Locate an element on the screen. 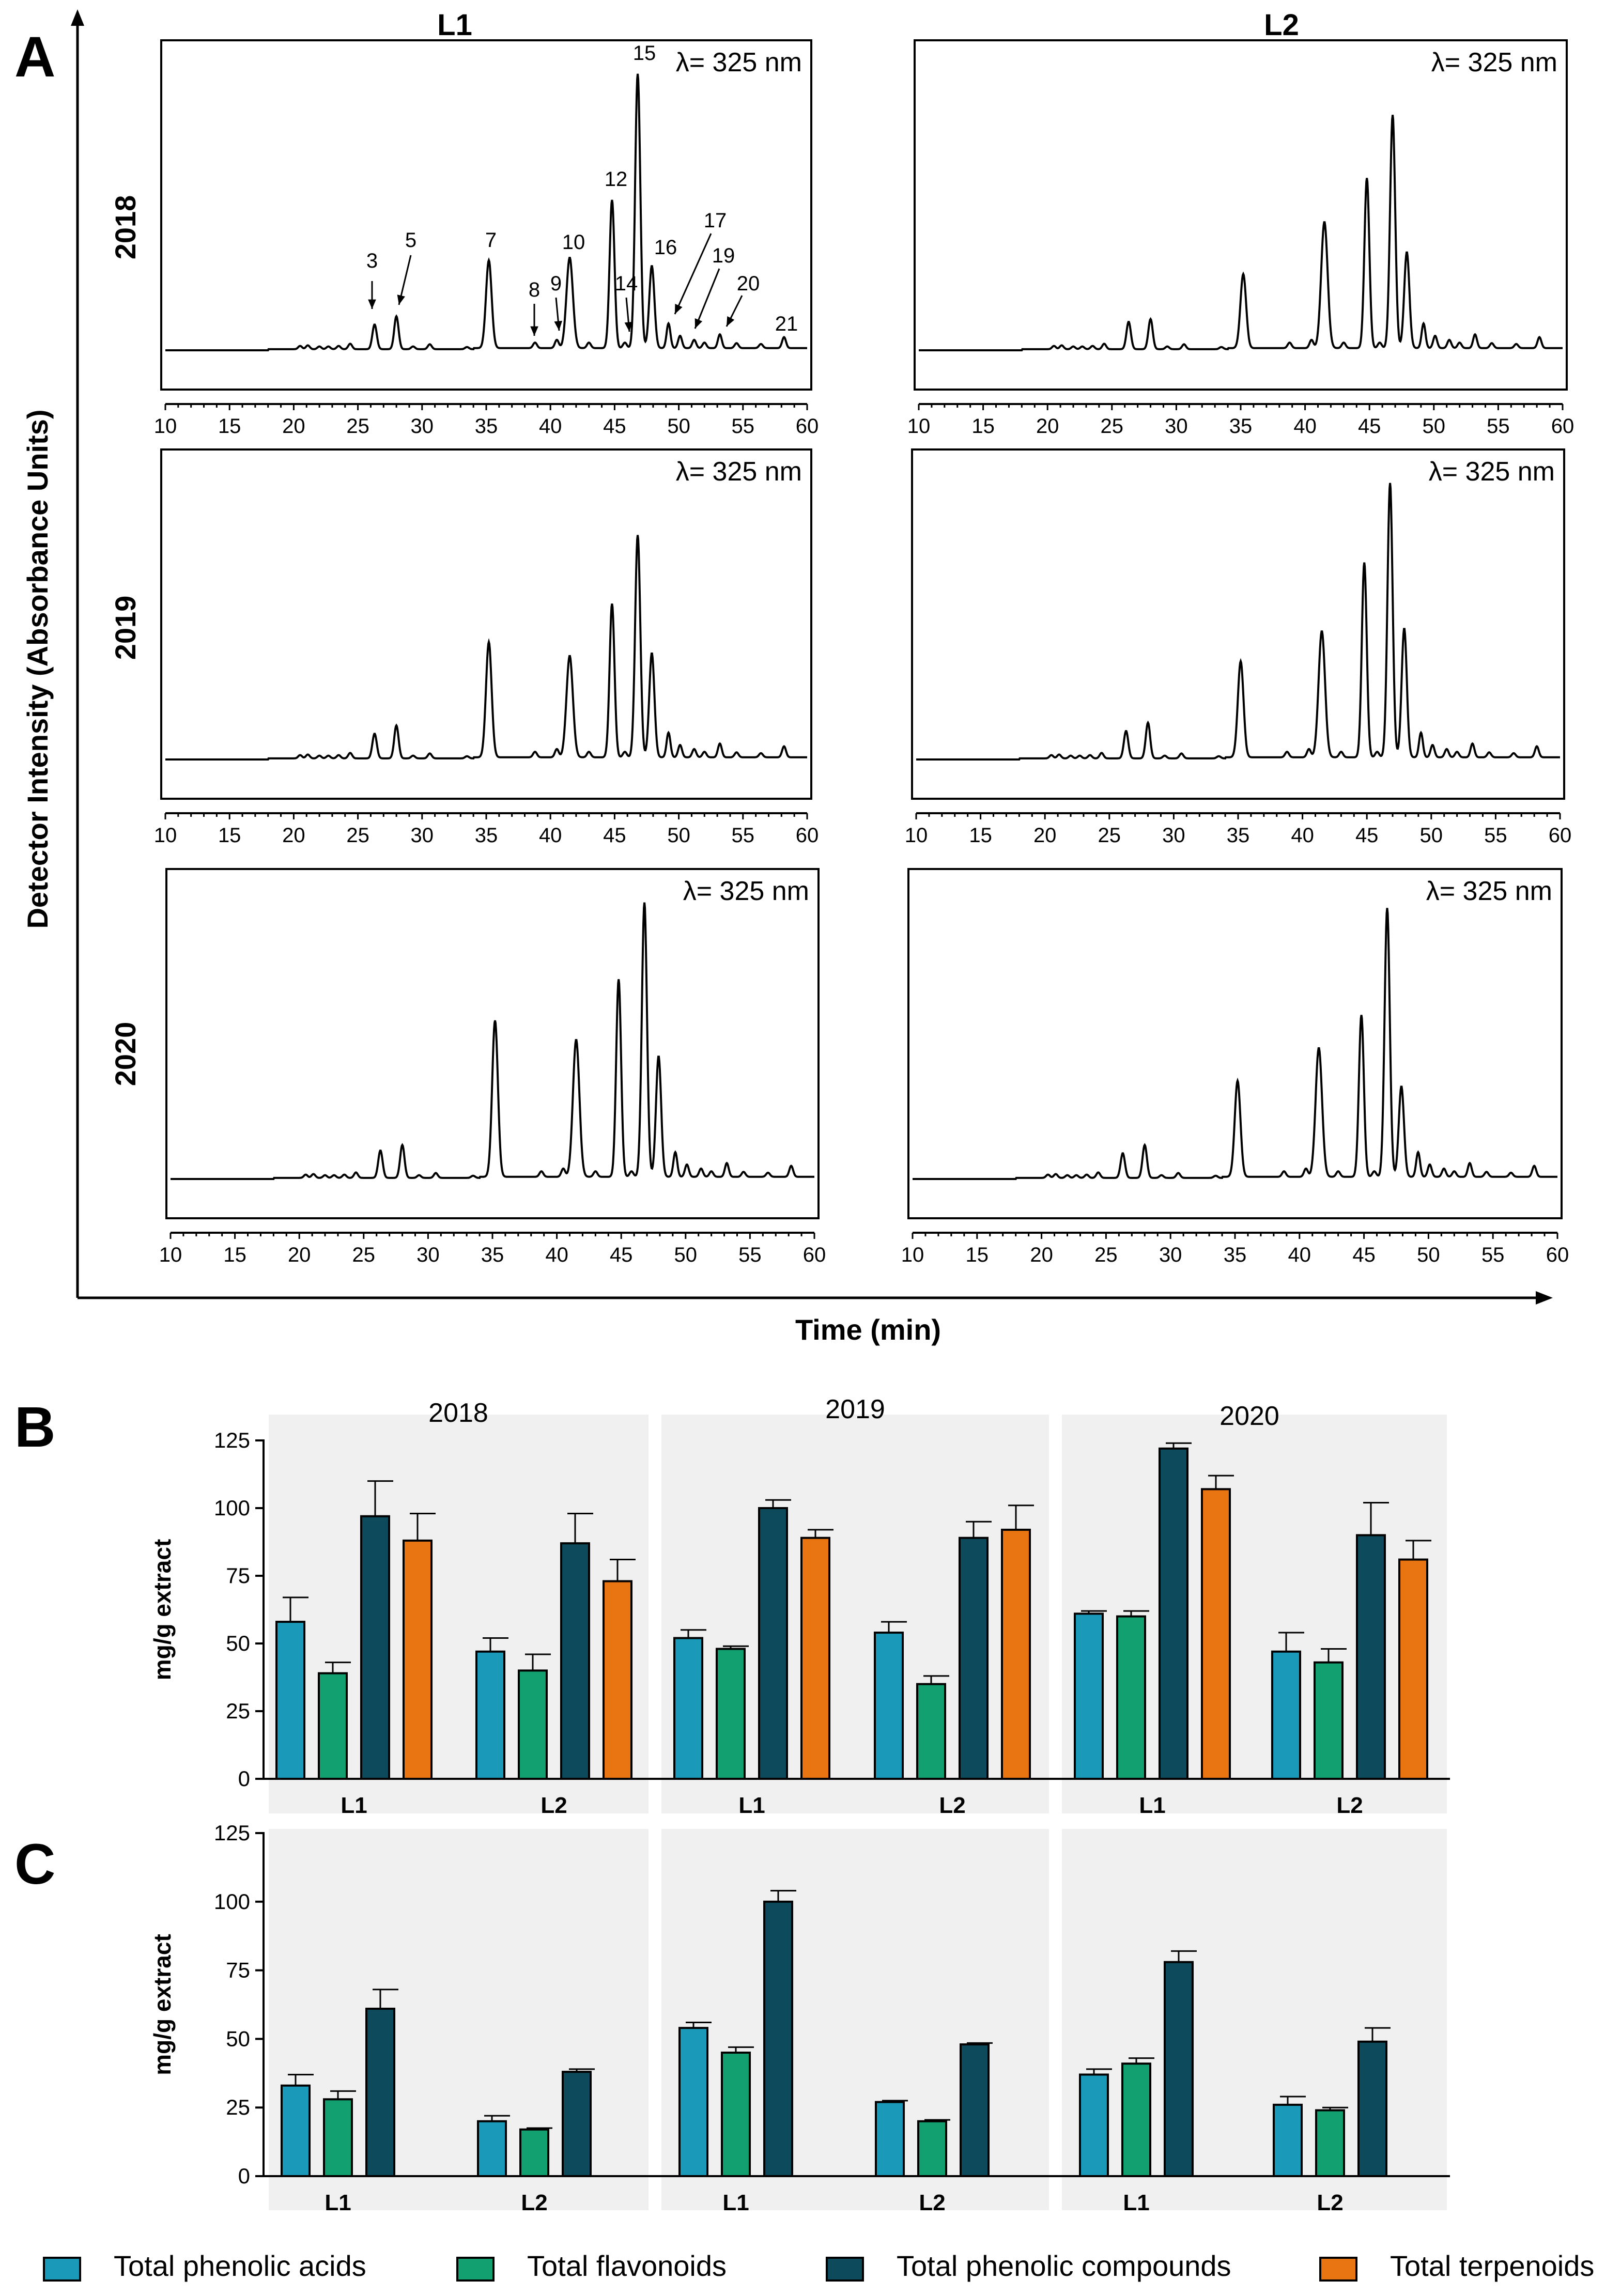  time-tick-label: 15 is located at coordinates (234, 1255).